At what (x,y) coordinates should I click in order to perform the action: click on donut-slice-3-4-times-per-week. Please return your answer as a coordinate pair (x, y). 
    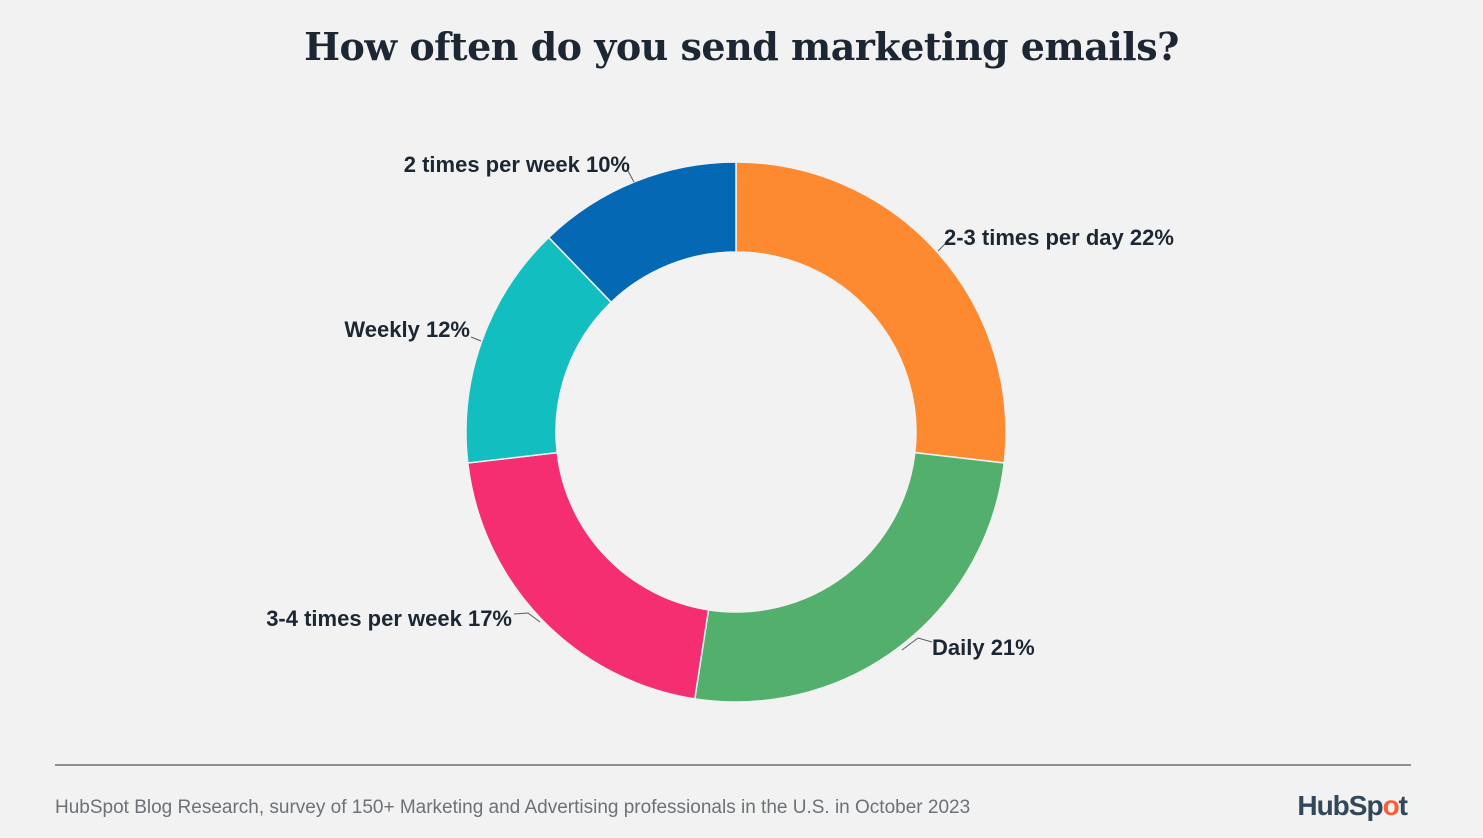
    Looking at the image, I should click on (588, 575).